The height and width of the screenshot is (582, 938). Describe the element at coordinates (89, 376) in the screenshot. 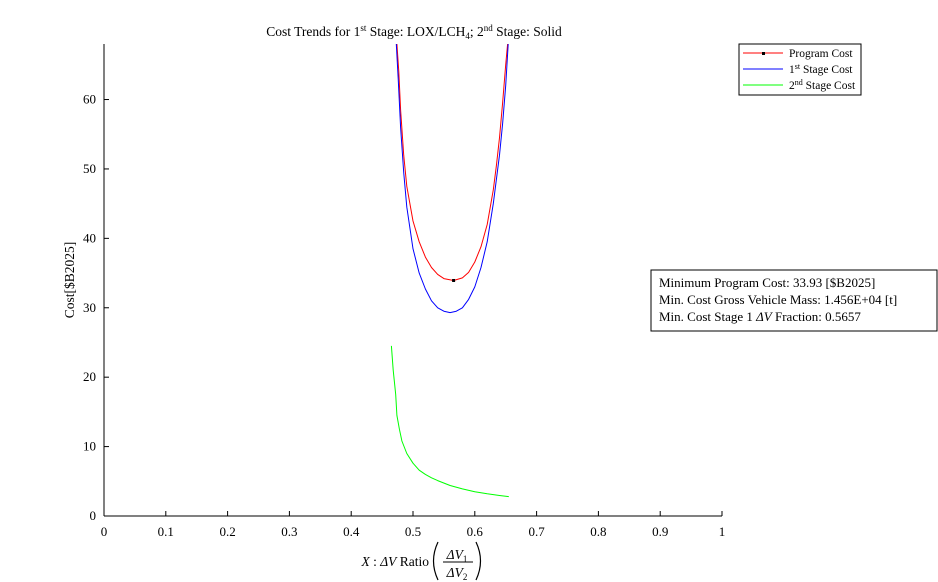

I see `y-tick-label: 20` at that location.